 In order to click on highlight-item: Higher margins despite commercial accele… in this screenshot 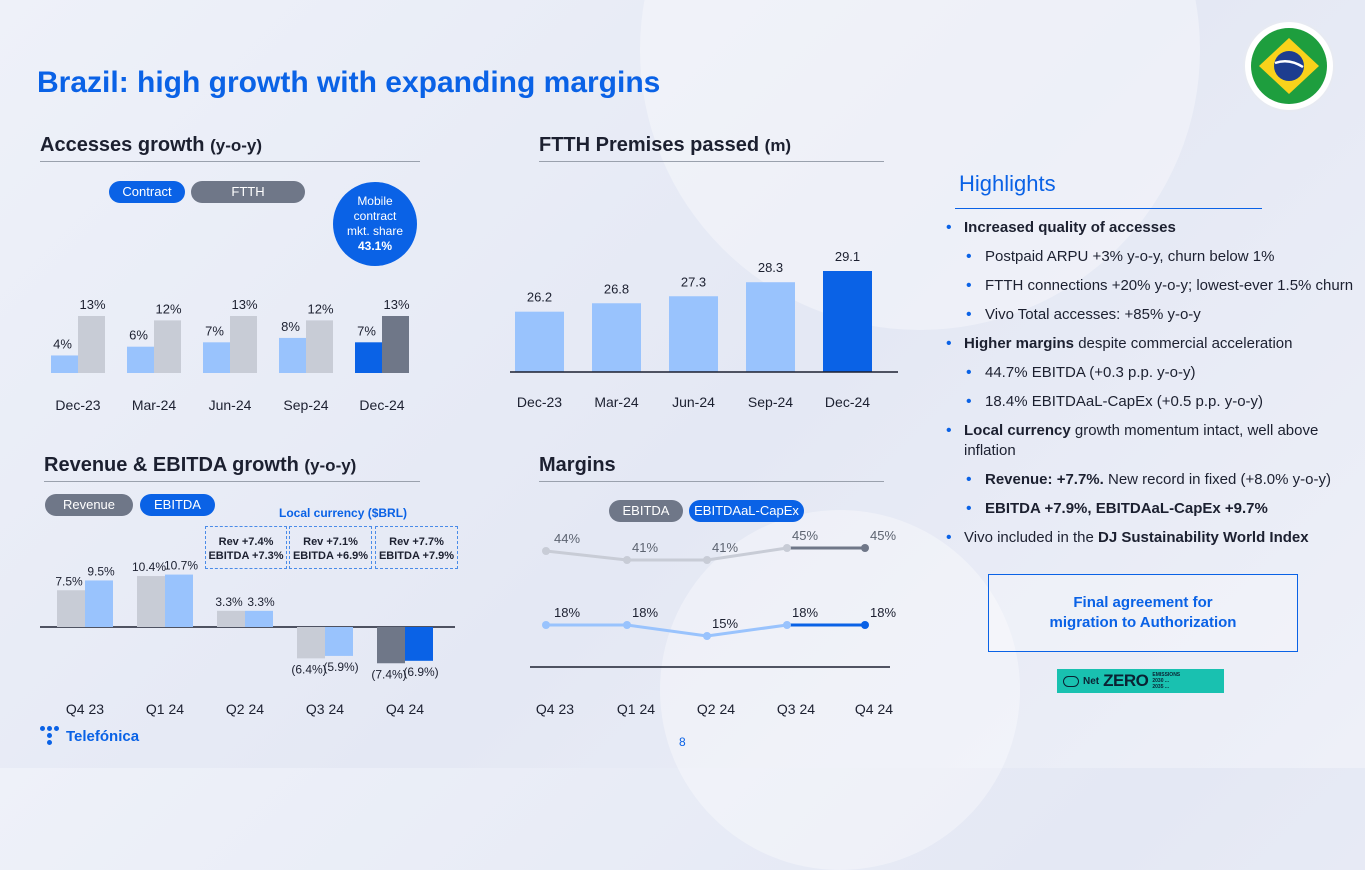, I will do `click(1154, 344)`.